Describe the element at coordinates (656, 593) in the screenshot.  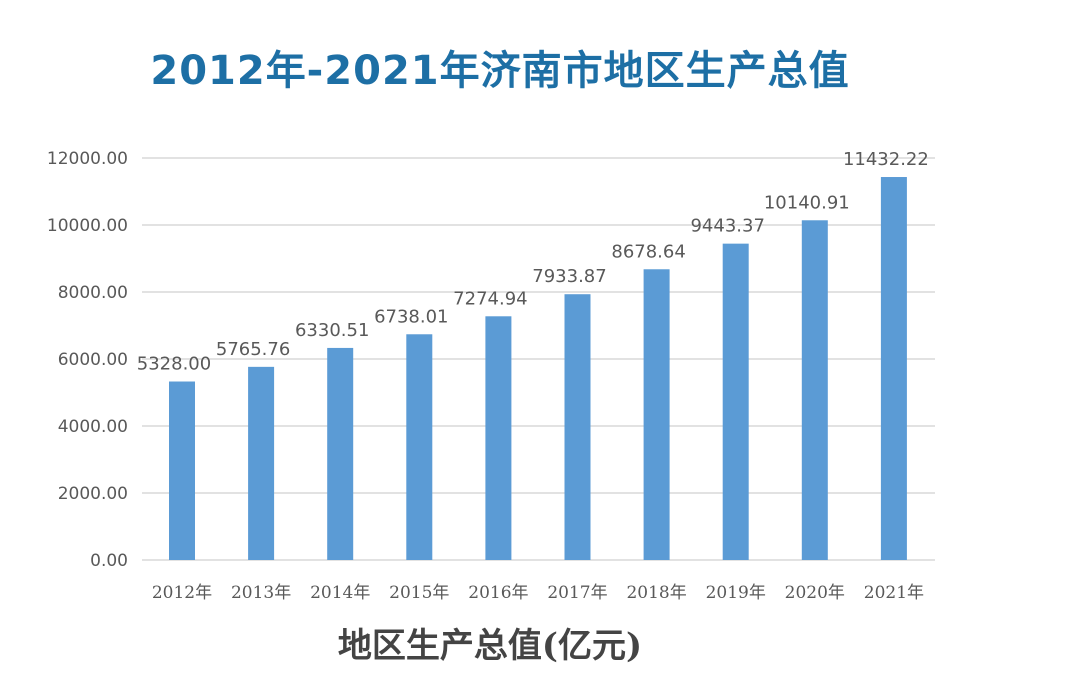
I see `x-tick-label: 2018年` at that location.